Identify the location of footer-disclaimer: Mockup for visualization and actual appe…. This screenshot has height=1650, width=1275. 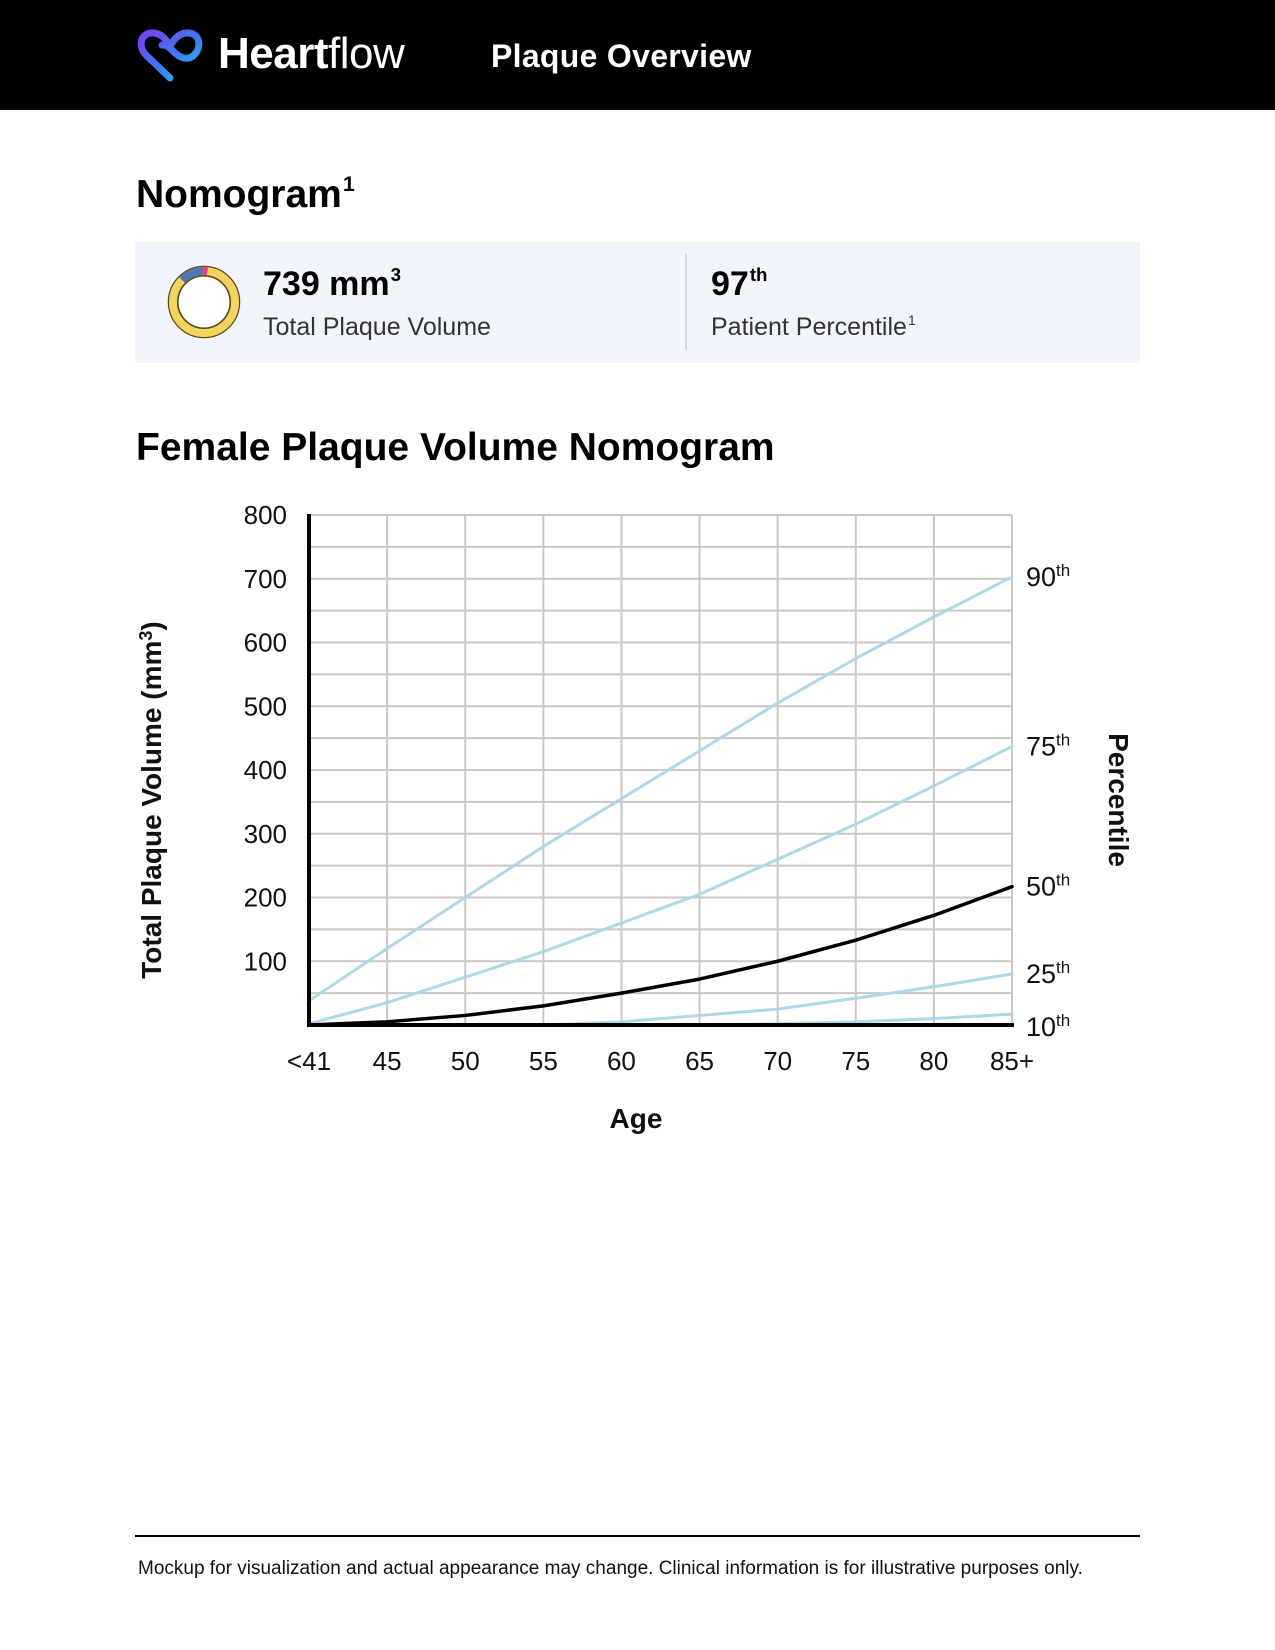
(610, 1568).